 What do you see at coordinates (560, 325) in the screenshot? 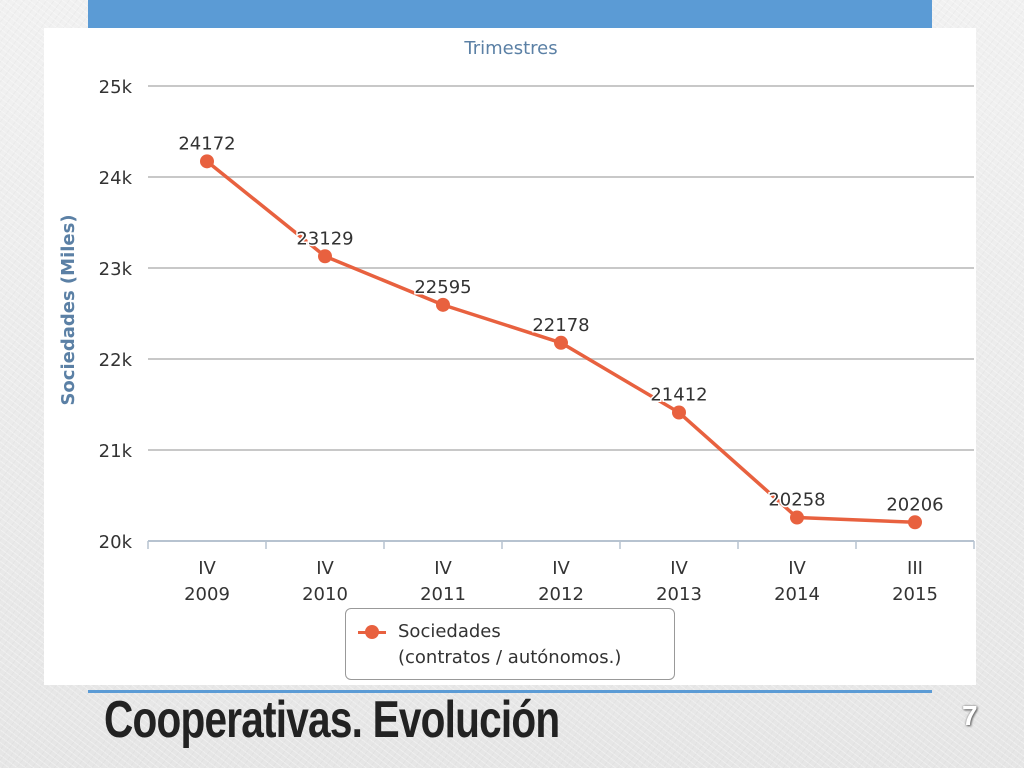
I see `data-label: 22178` at bounding box center [560, 325].